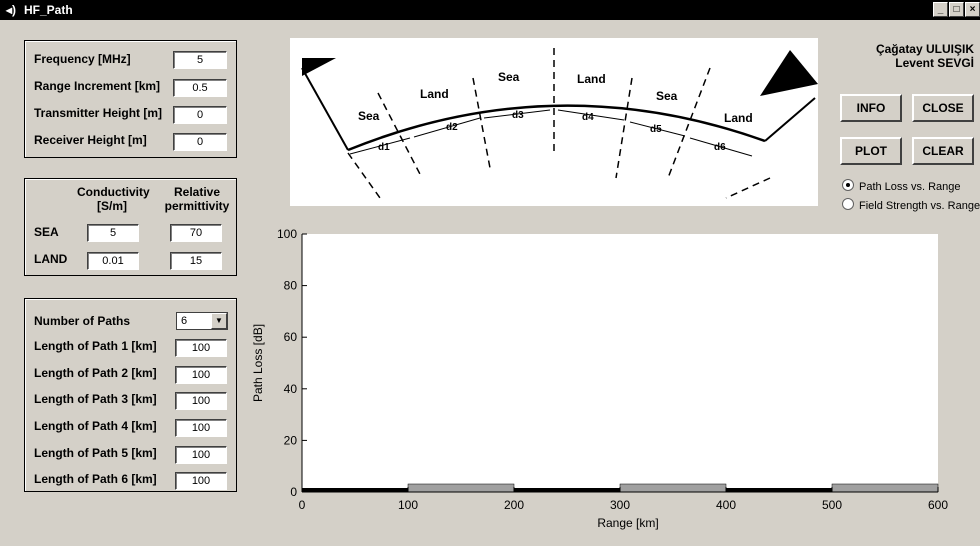  I want to click on author-name-1: Çağatay ULUIŞIK, so click(924, 49).